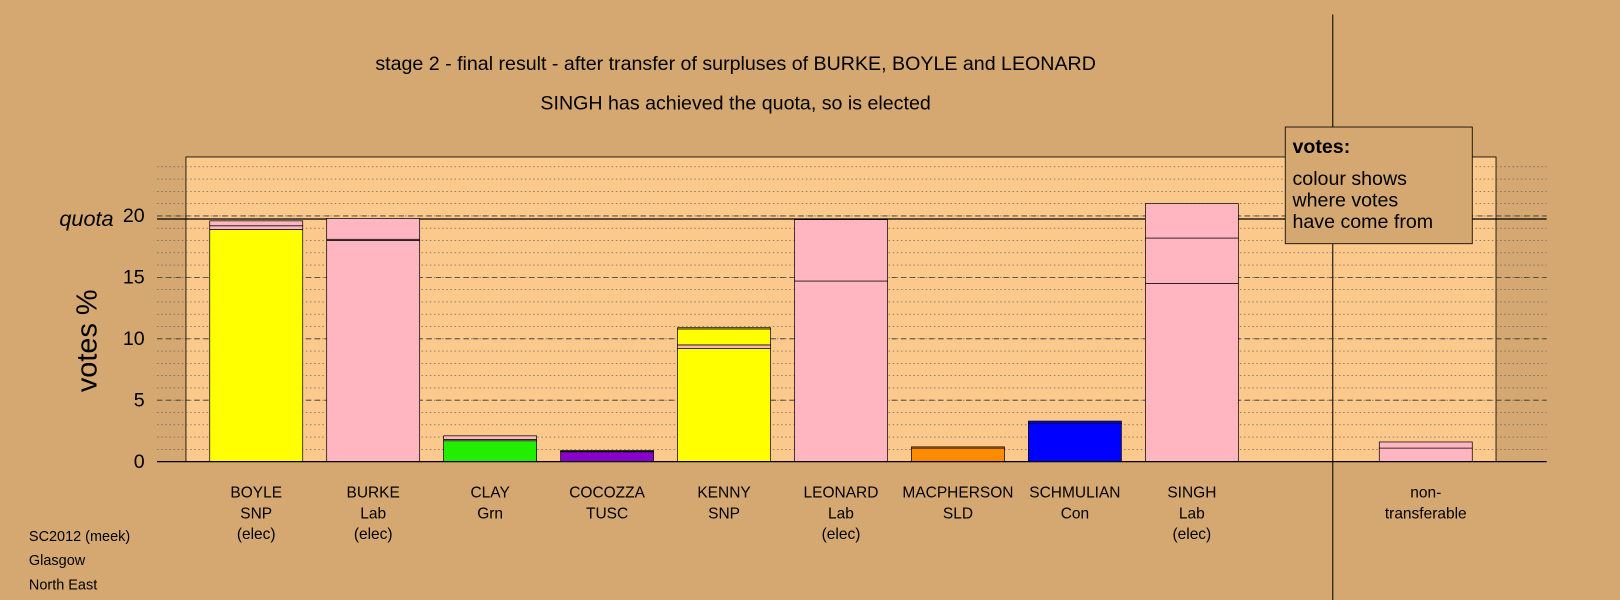 The image size is (1620, 600). What do you see at coordinates (958, 513) in the screenshot?
I see `x-tick-label: SLD` at bounding box center [958, 513].